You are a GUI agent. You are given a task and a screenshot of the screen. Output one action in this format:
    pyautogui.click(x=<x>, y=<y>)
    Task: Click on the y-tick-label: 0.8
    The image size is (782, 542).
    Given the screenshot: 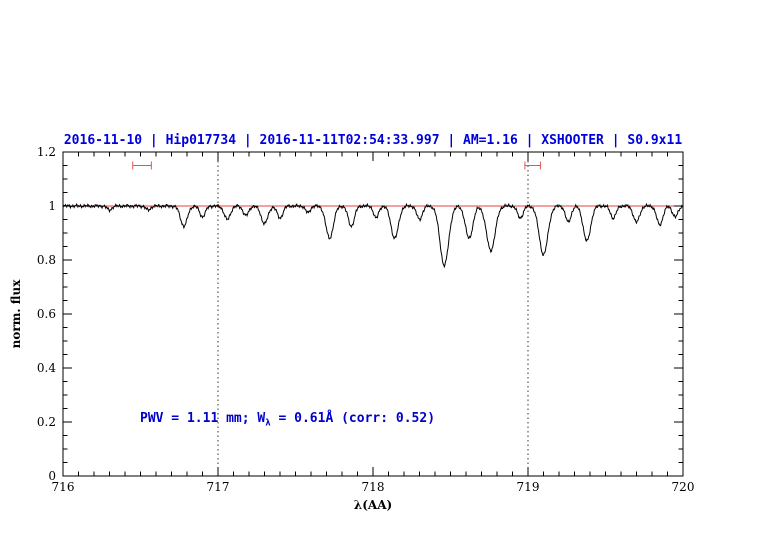 What is the action you would take?
    pyautogui.click(x=46, y=260)
    